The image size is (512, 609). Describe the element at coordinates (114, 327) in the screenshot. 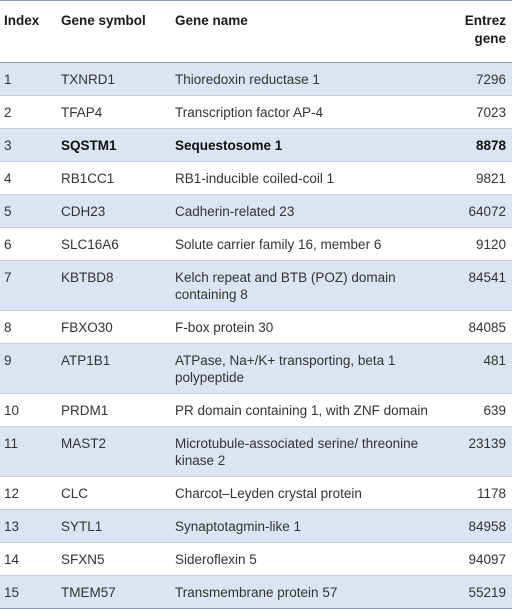

I see `cell-gene-symbol: FBXO30` at that location.